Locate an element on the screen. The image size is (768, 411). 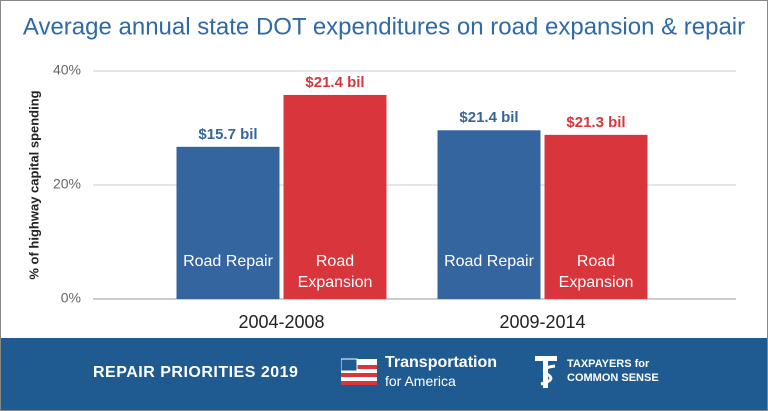
logo-name: TAXPAYERS for is located at coordinates (608, 364).